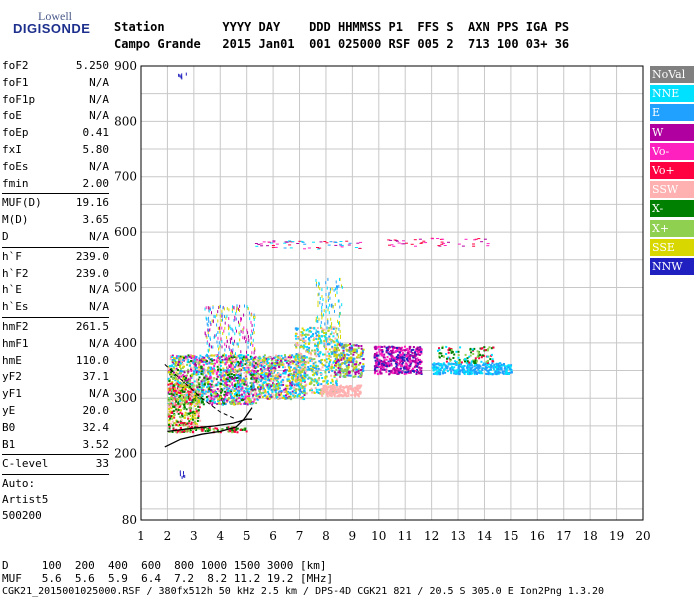 This screenshot has width=700, height=600. Describe the element at coordinates (96, 427) in the screenshot. I see `param-value: 32.4` at that location.